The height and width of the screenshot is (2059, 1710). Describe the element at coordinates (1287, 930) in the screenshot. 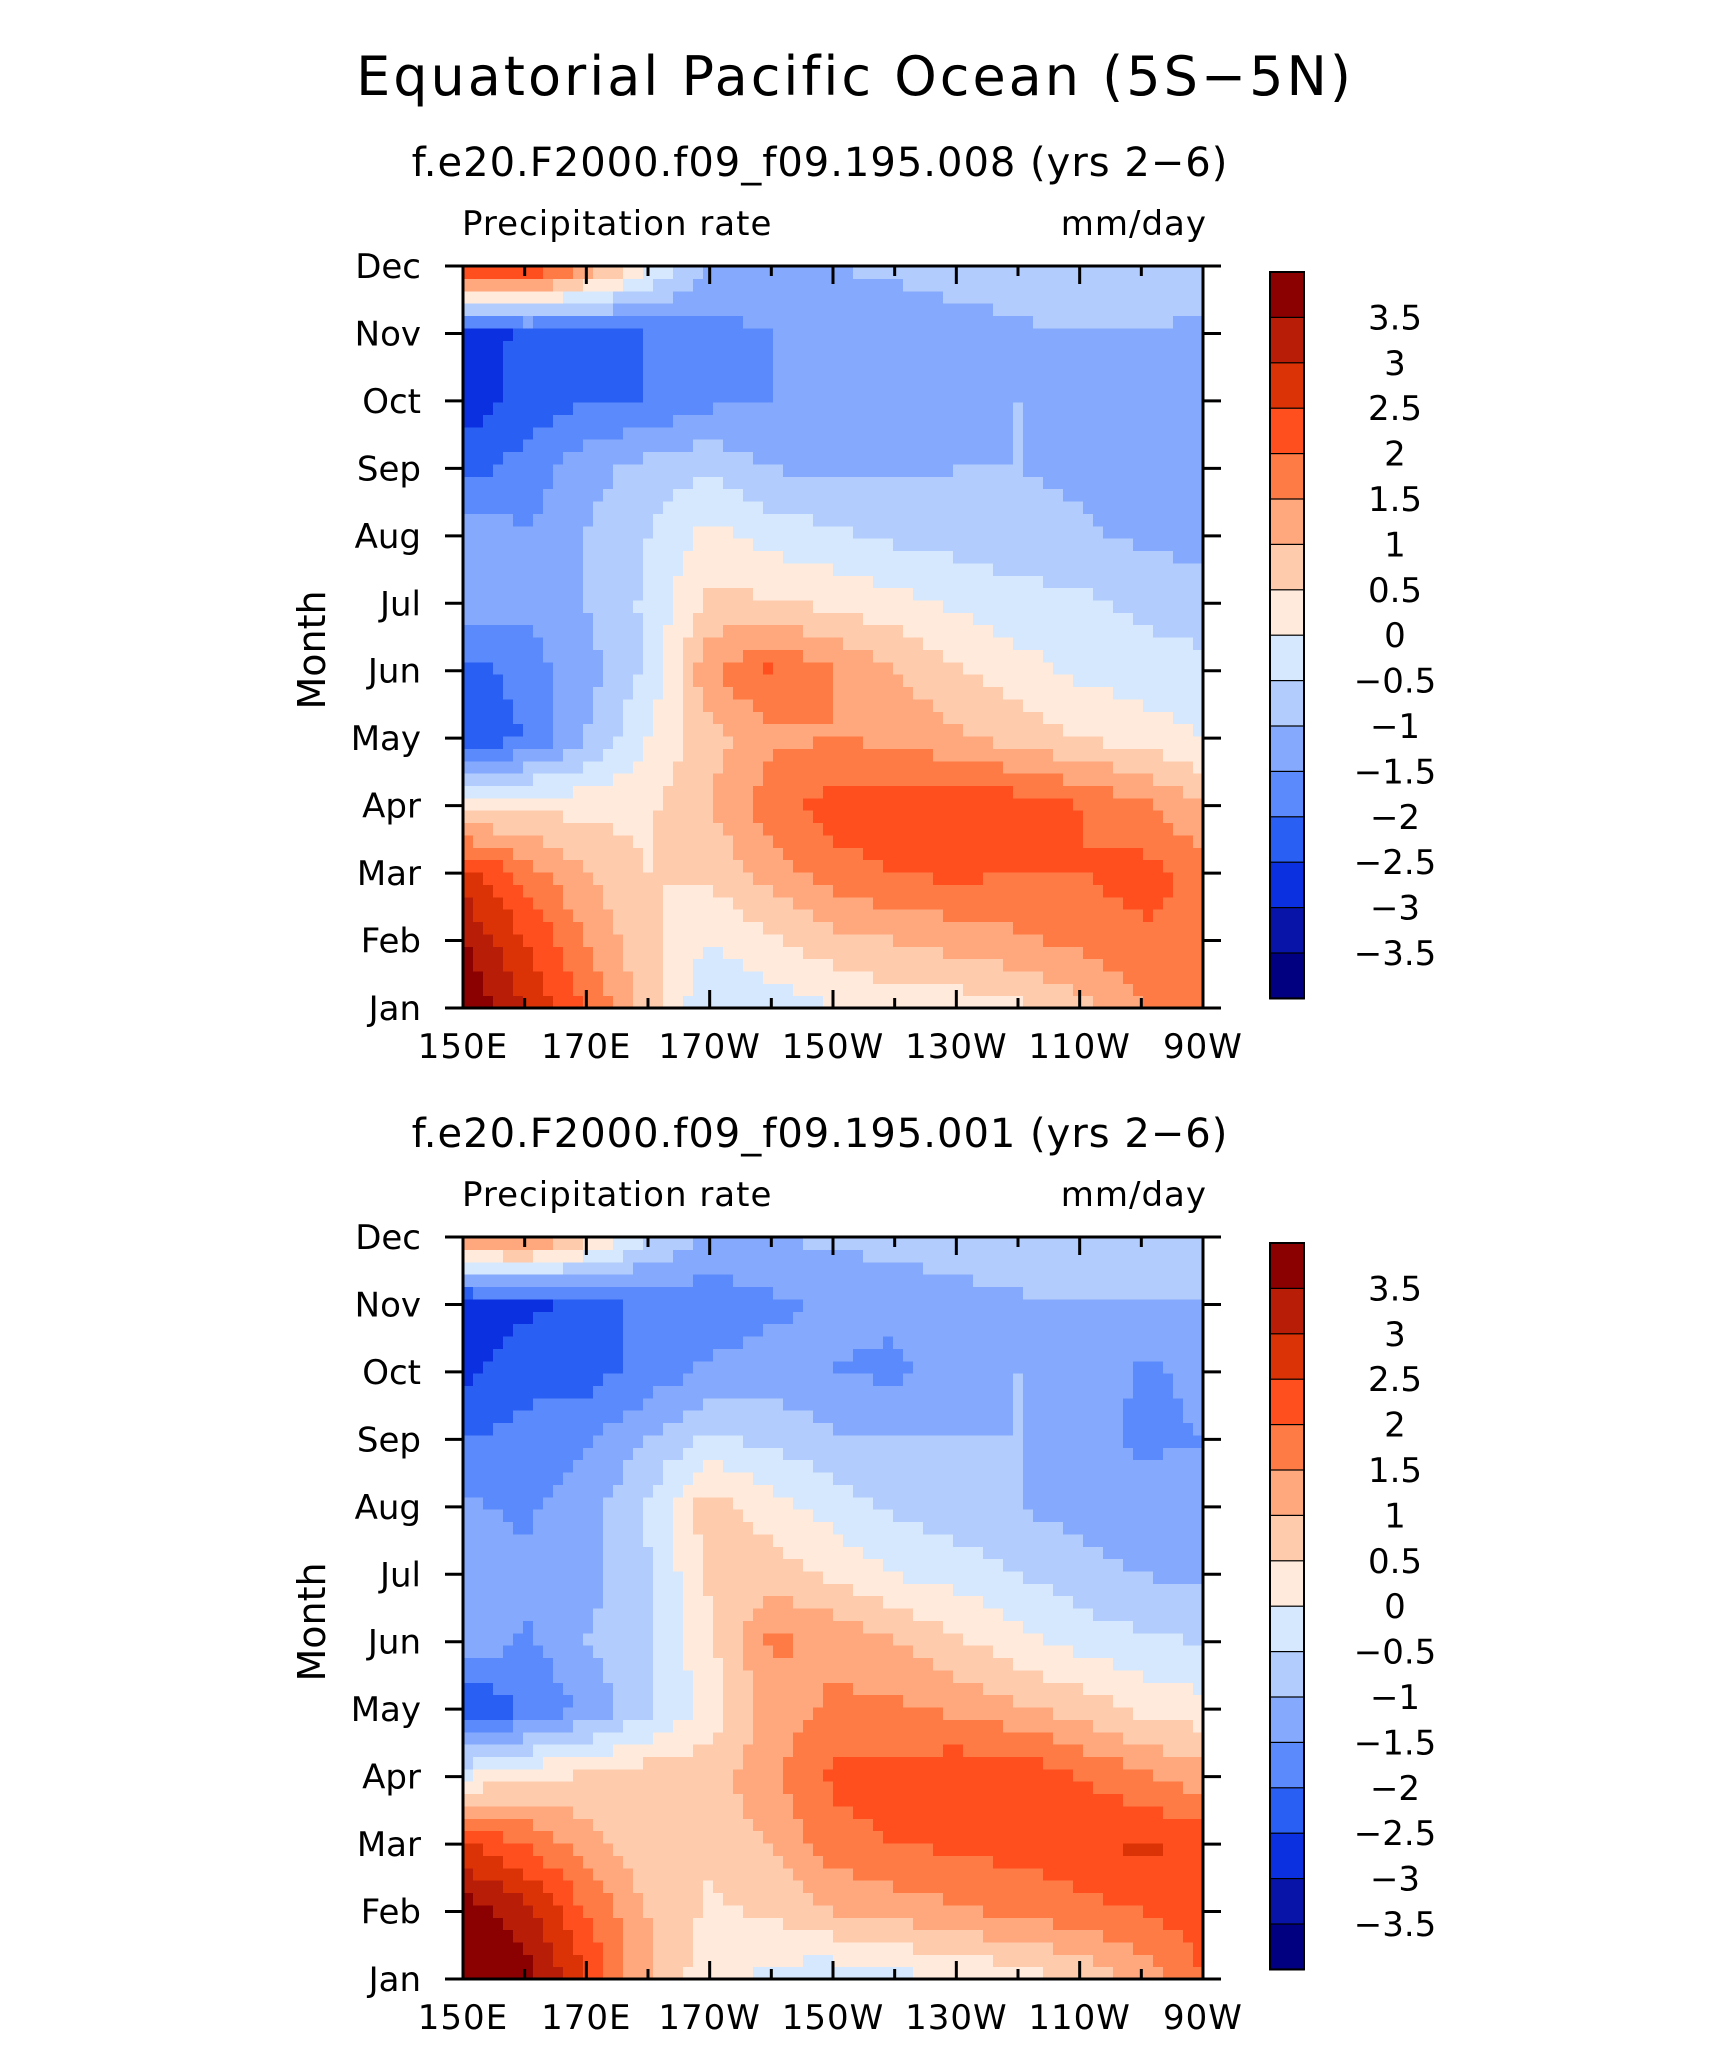

I see `colorbar-swatch` at that location.